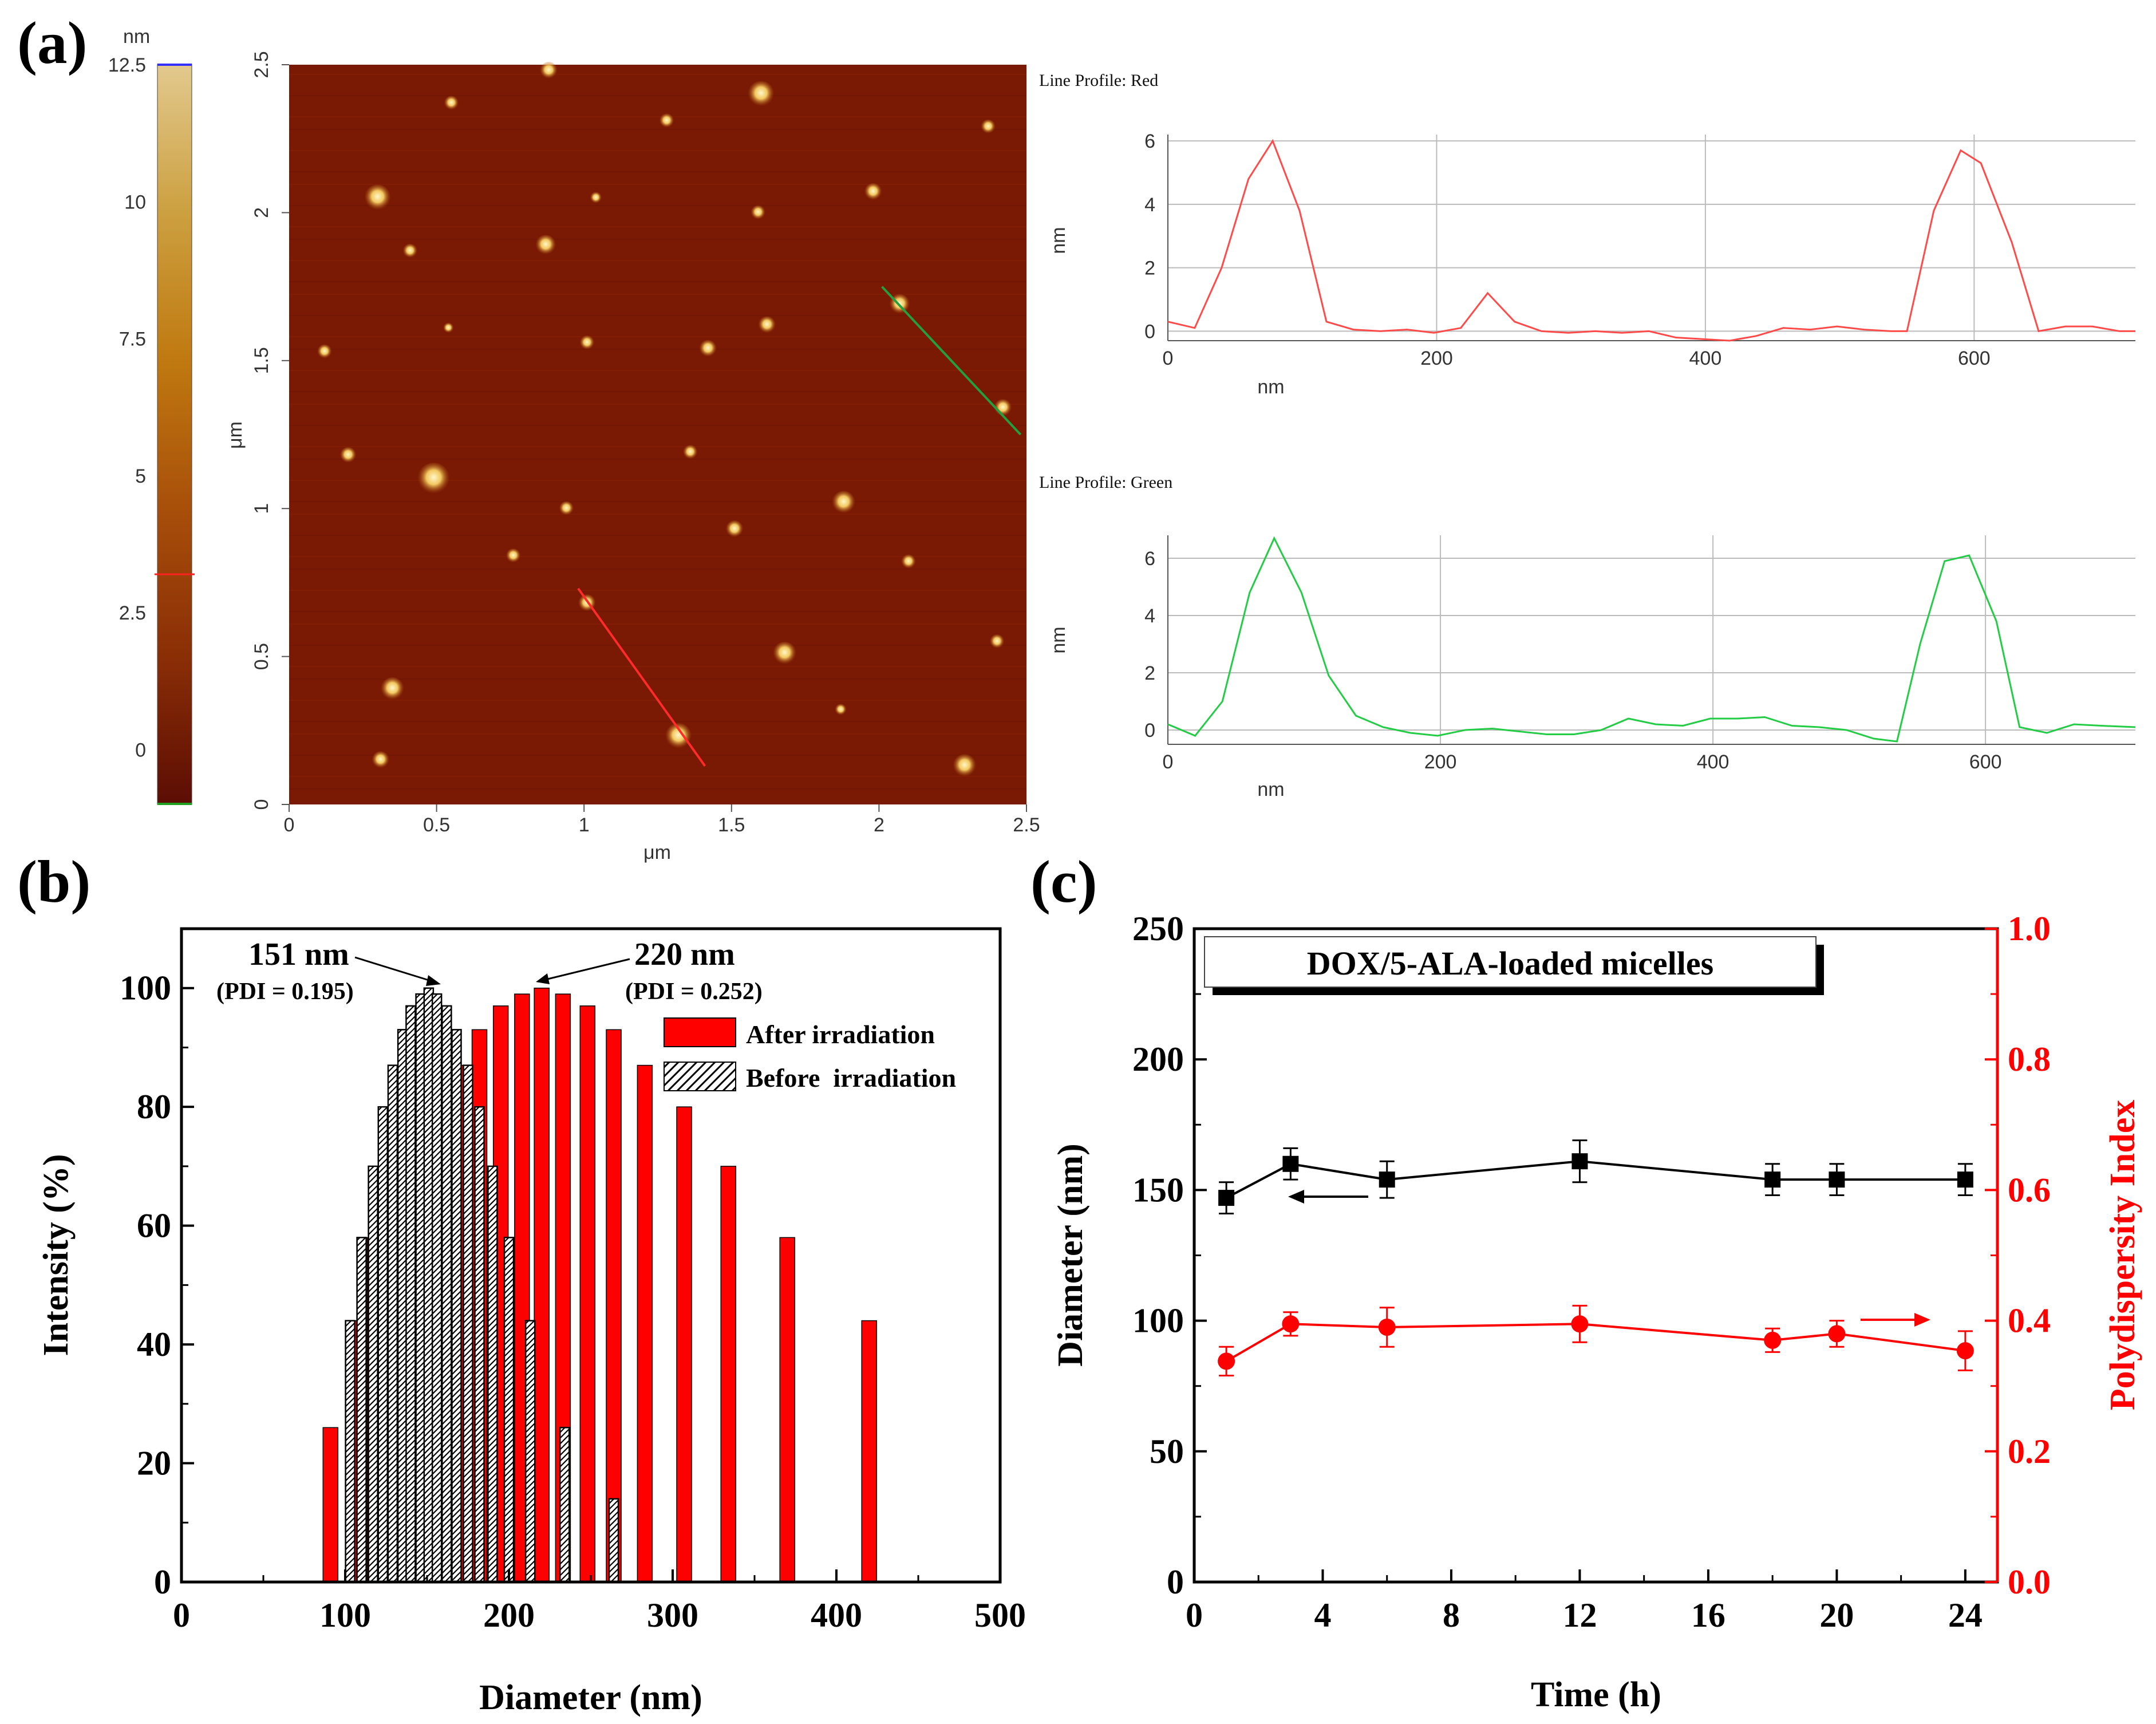 The height and width of the screenshot is (1724, 2156). I want to click on c-y2-tick-label: 0.2, so click(2029, 1451).